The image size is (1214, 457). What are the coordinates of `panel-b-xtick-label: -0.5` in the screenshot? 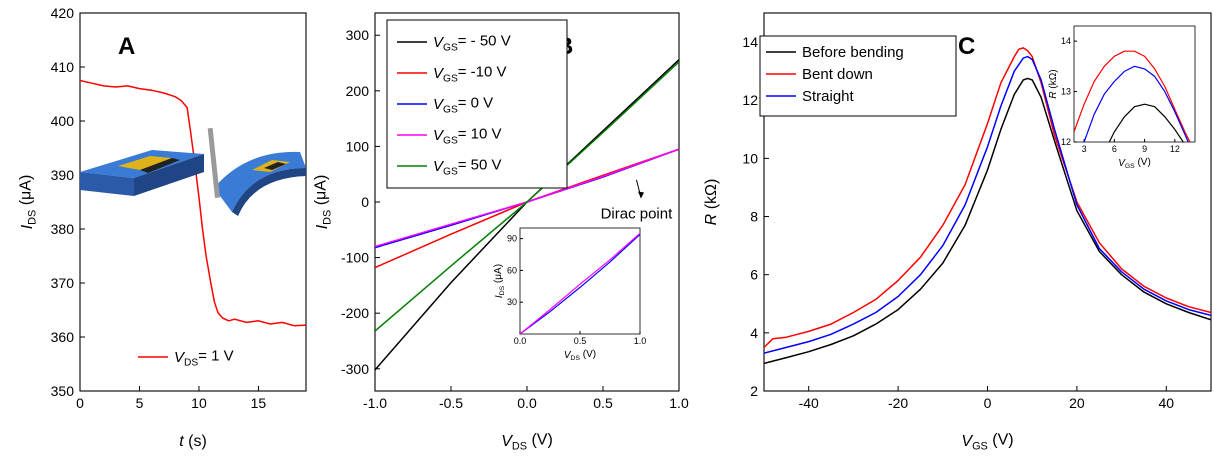 It's located at (451, 403).